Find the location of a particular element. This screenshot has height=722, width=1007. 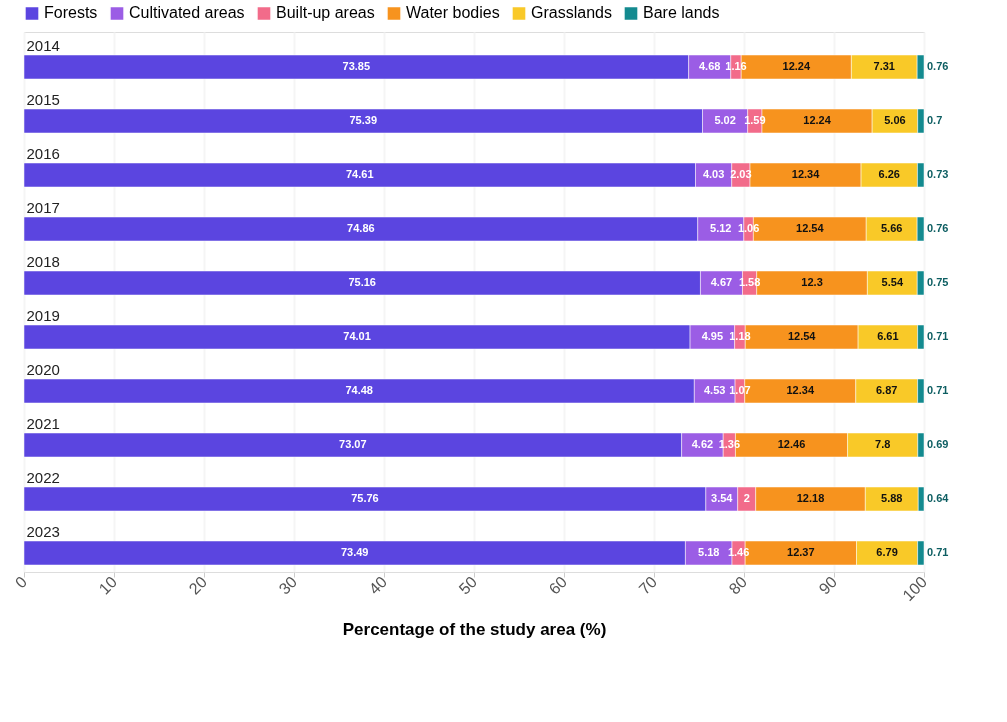

x-tick-label: 90 is located at coordinates (828, 585).